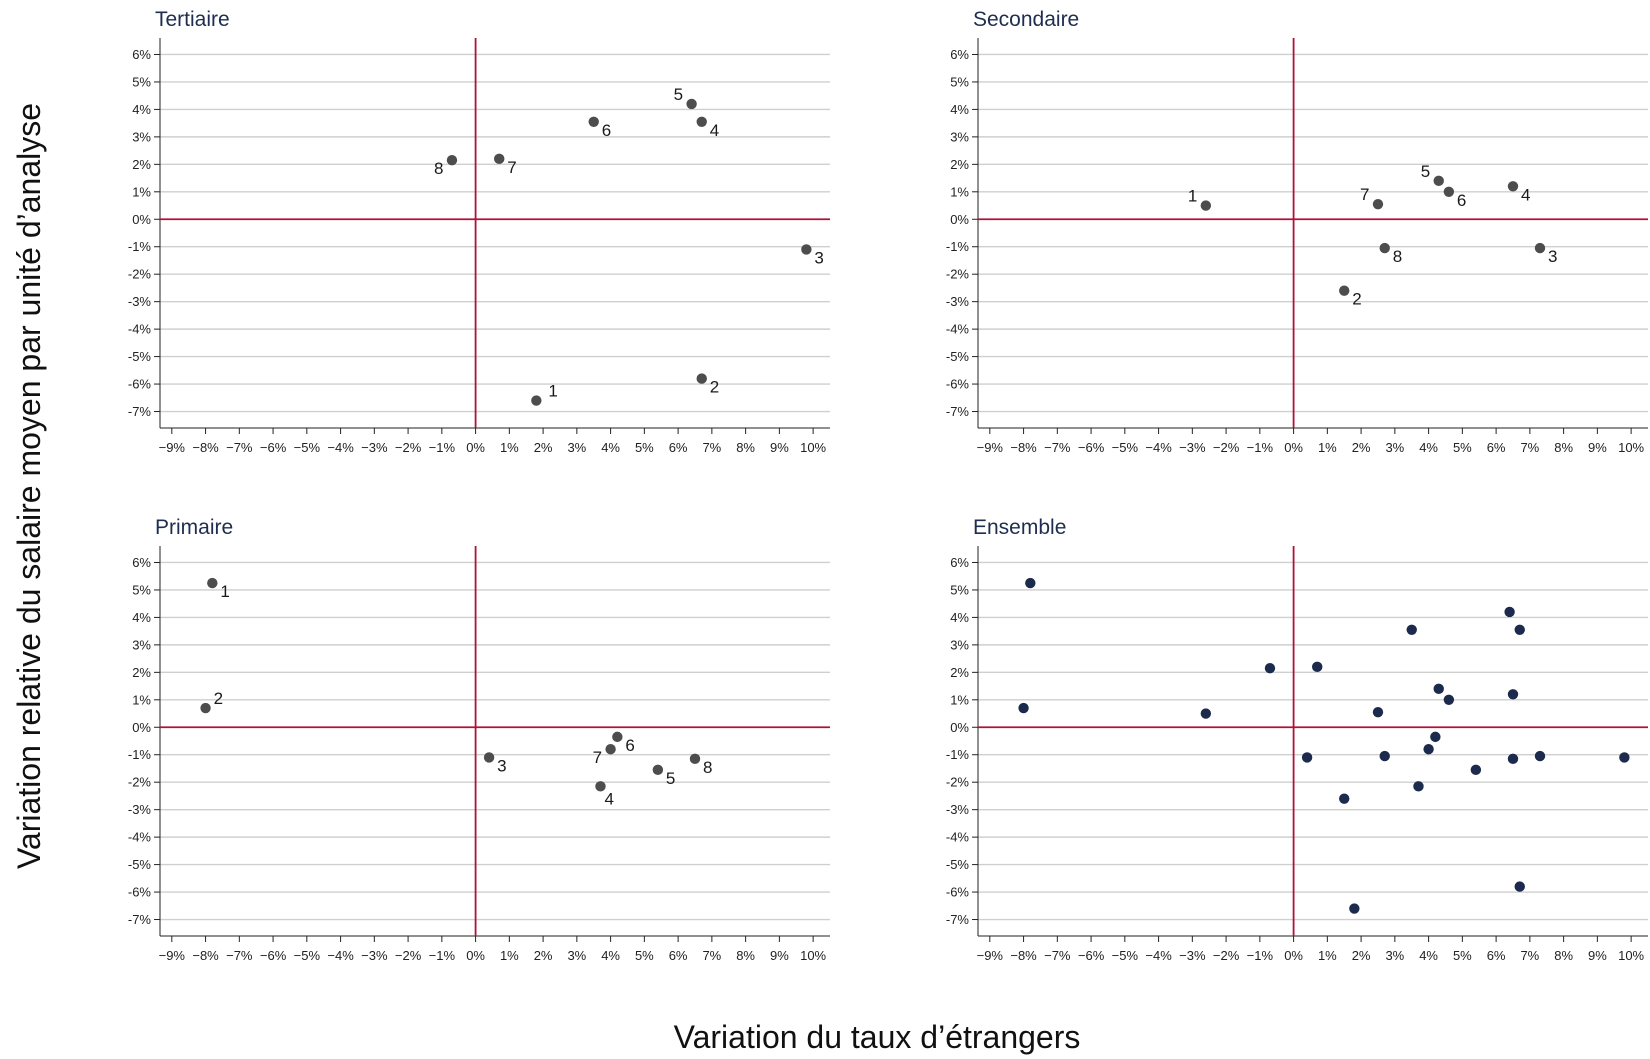 This screenshot has height=1059, width=1650. Describe the element at coordinates (1631, 447) in the screenshot. I see `x-tick-label: 10%` at that location.